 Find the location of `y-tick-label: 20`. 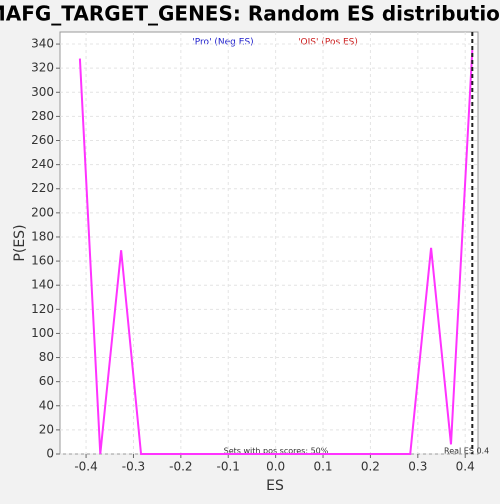

y-tick-label: 20 is located at coordinates (46, 429).